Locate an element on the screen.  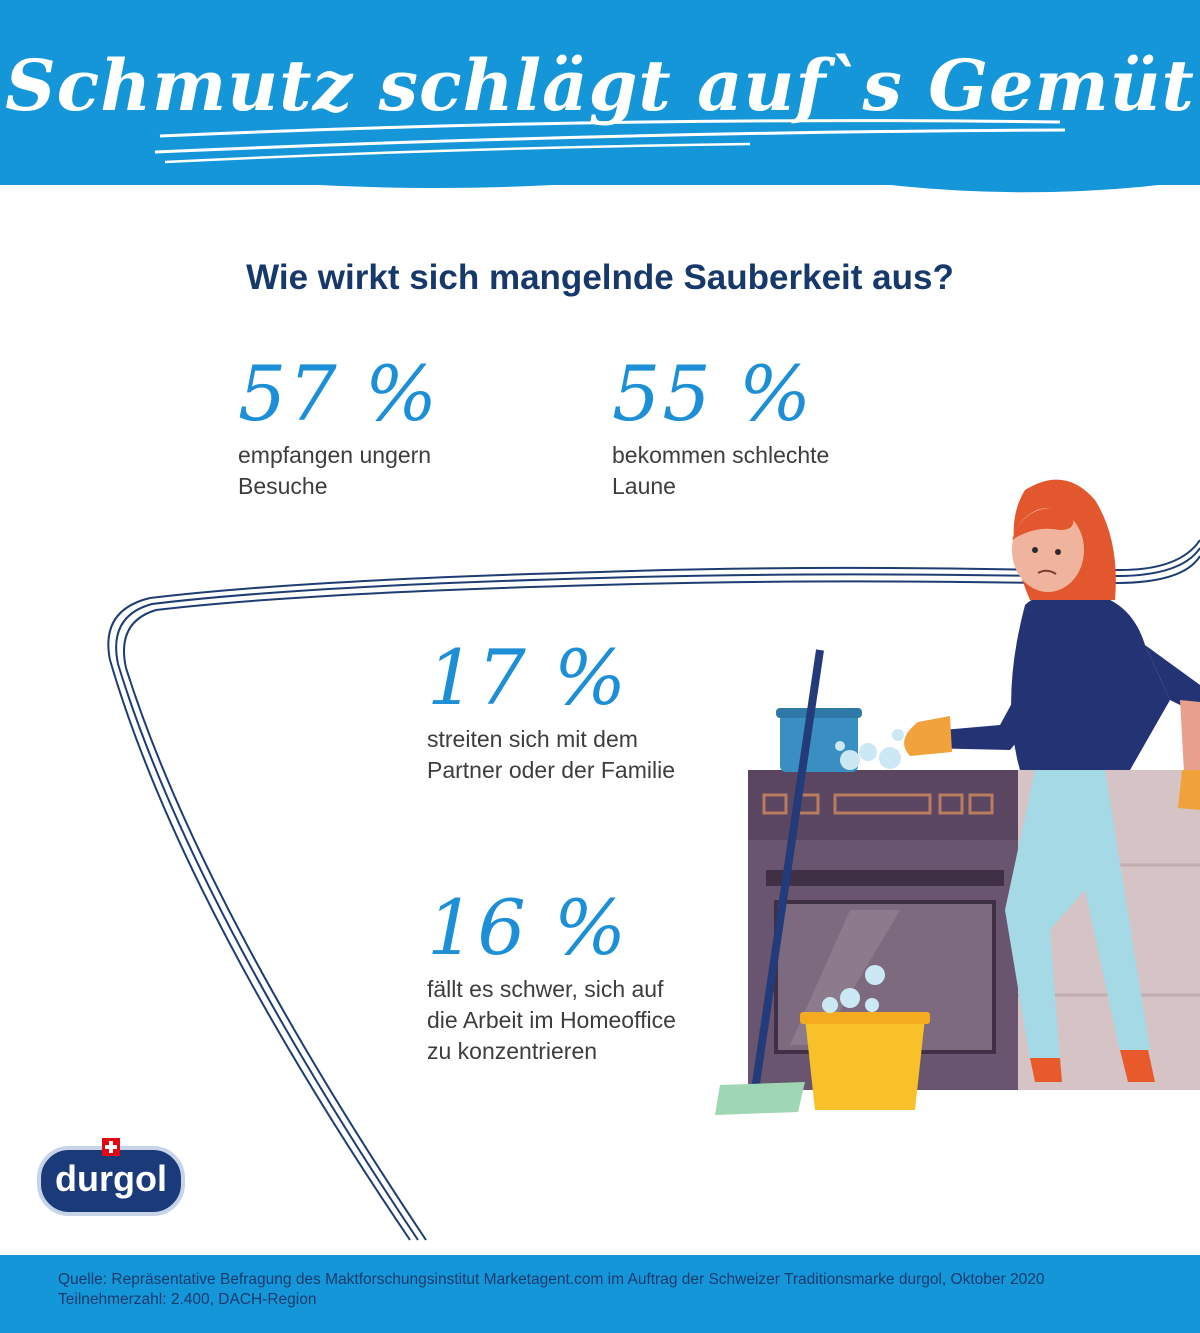
stat-value: 16 % is located at coordinates (528, 927).